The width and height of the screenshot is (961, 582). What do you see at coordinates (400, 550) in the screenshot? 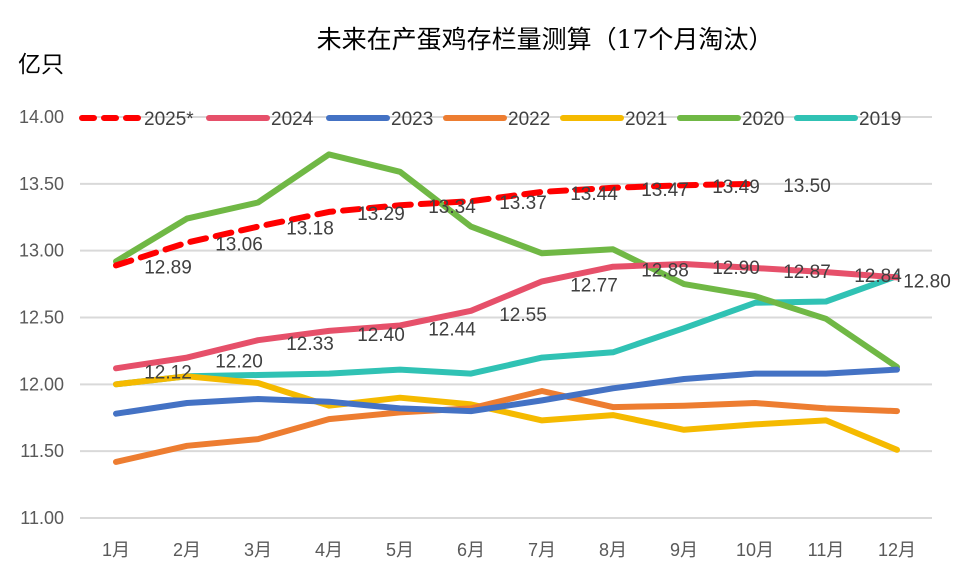
I see `x-tick-label: 5月` at bounding box center [400, 550].